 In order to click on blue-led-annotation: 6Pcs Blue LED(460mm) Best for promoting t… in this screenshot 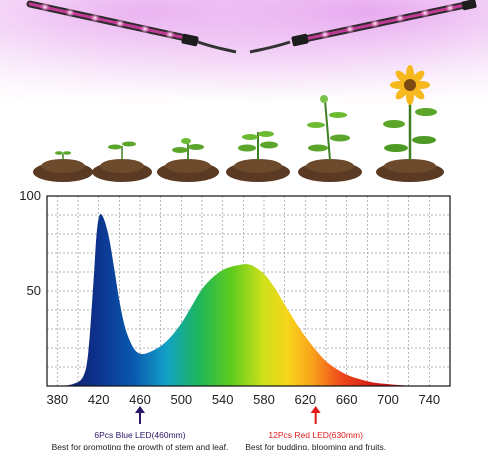, I will do `click(140, 428)`.